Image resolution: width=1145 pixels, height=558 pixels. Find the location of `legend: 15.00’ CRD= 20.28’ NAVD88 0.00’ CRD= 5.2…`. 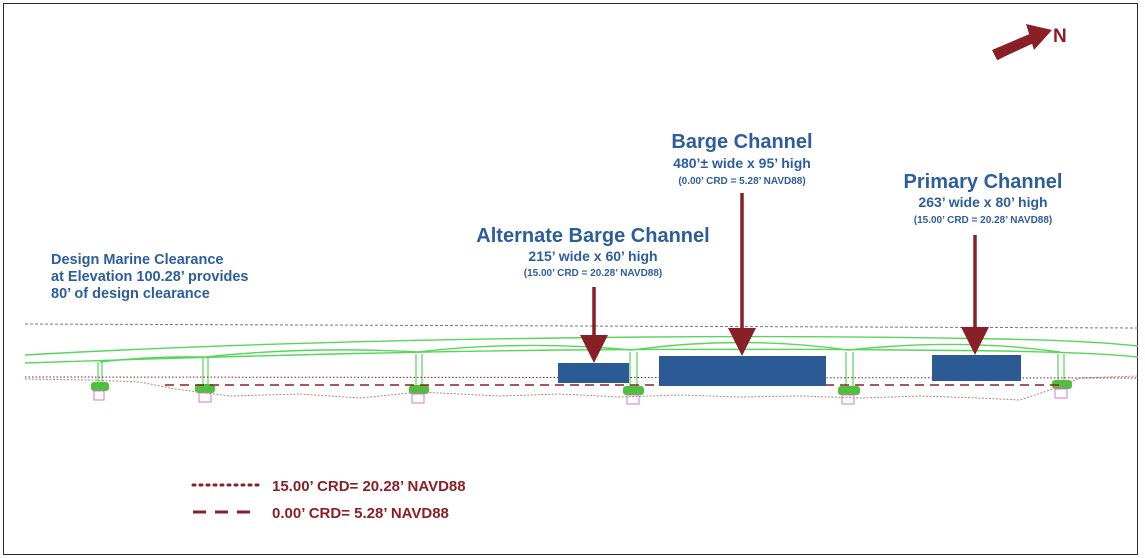

legend: 15.00’ CRD= 20.28’ NAVD88 0.00’ CRD= 5.2… is located at coordinates (328, 500).